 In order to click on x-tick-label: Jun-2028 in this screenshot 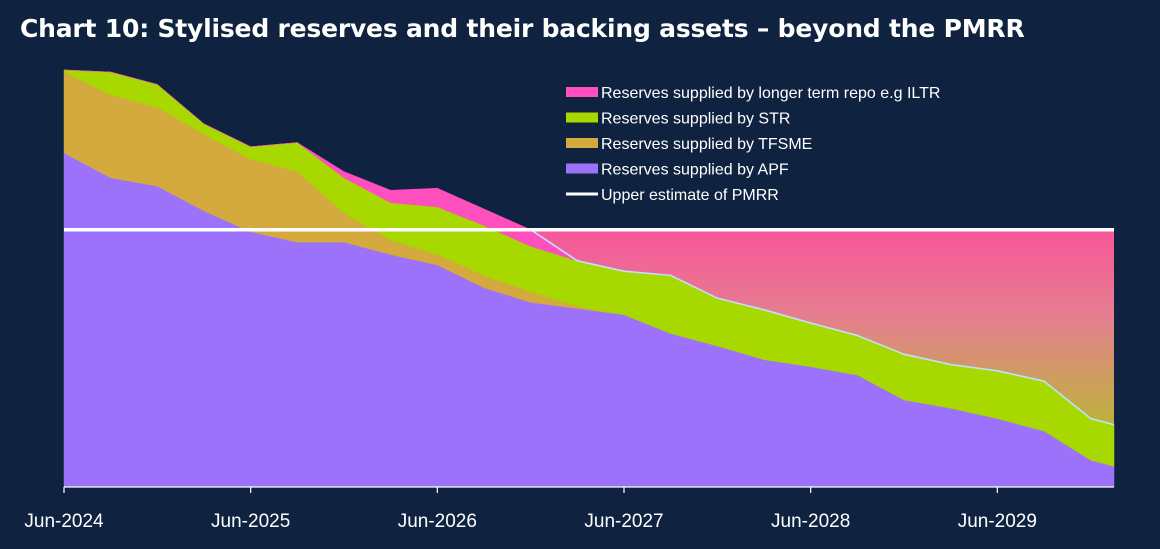, I will do `click(810, 521)`.